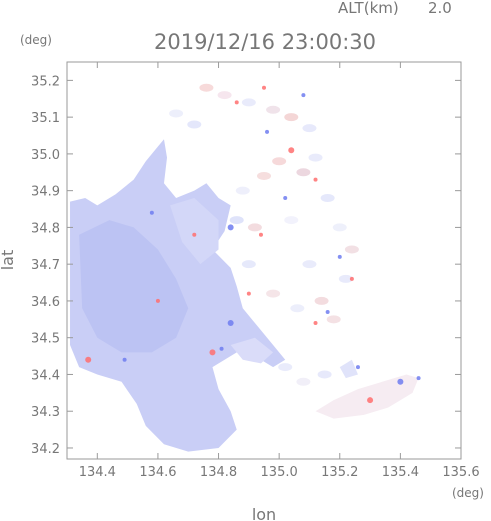 The image size is (491, 521). Describe the element at coordinates (8, 260) in the screenshot. I see `y-axis-title: lat` at that location.